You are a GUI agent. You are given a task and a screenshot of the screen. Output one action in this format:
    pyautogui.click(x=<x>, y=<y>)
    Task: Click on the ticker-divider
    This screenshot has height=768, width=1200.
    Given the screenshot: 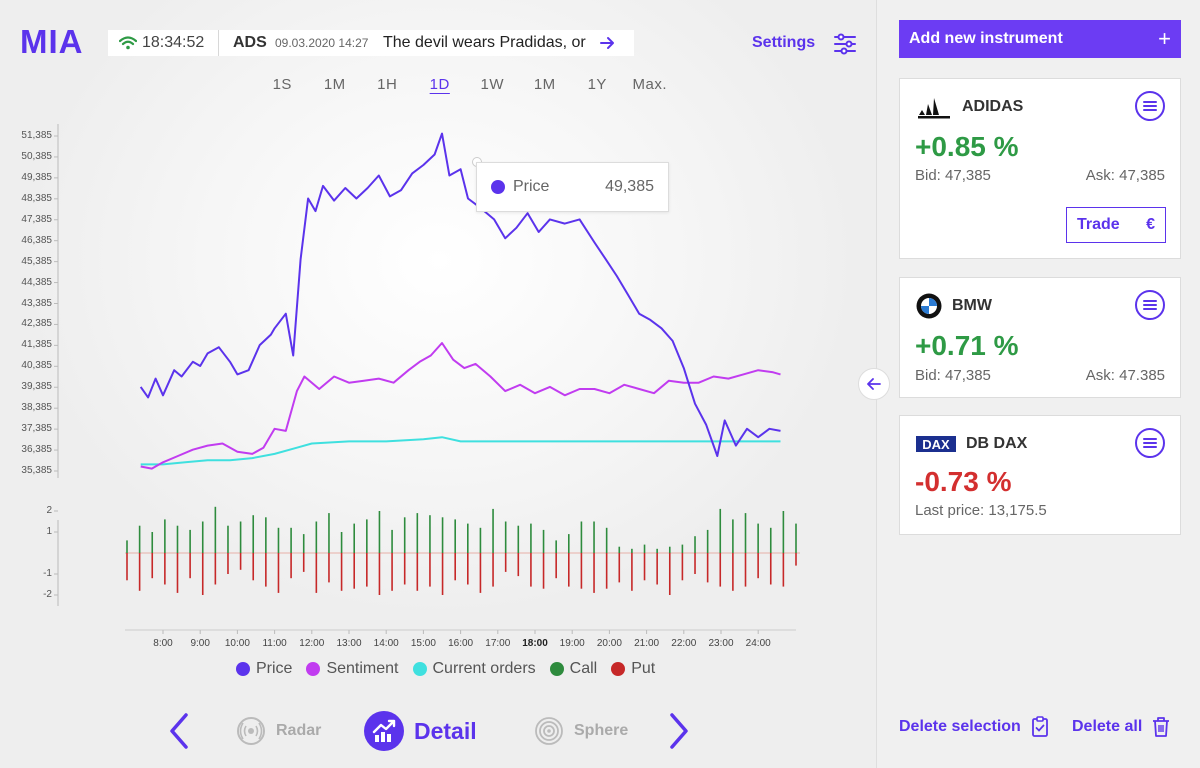 What is the action you would take?
    pyautogui.click(x=218, y=43)
    